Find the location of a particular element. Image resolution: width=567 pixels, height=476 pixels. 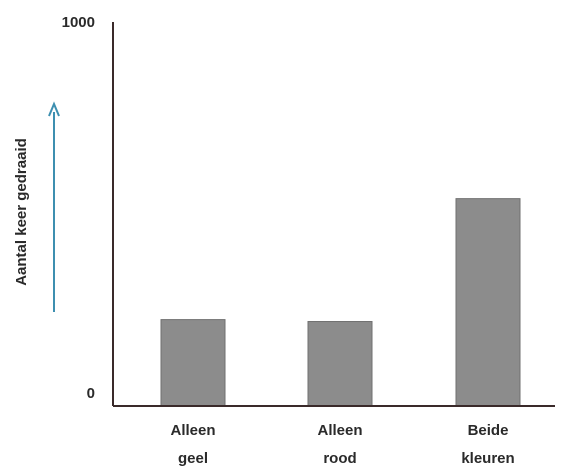

arrow-head is located at coordinates (54, 109).